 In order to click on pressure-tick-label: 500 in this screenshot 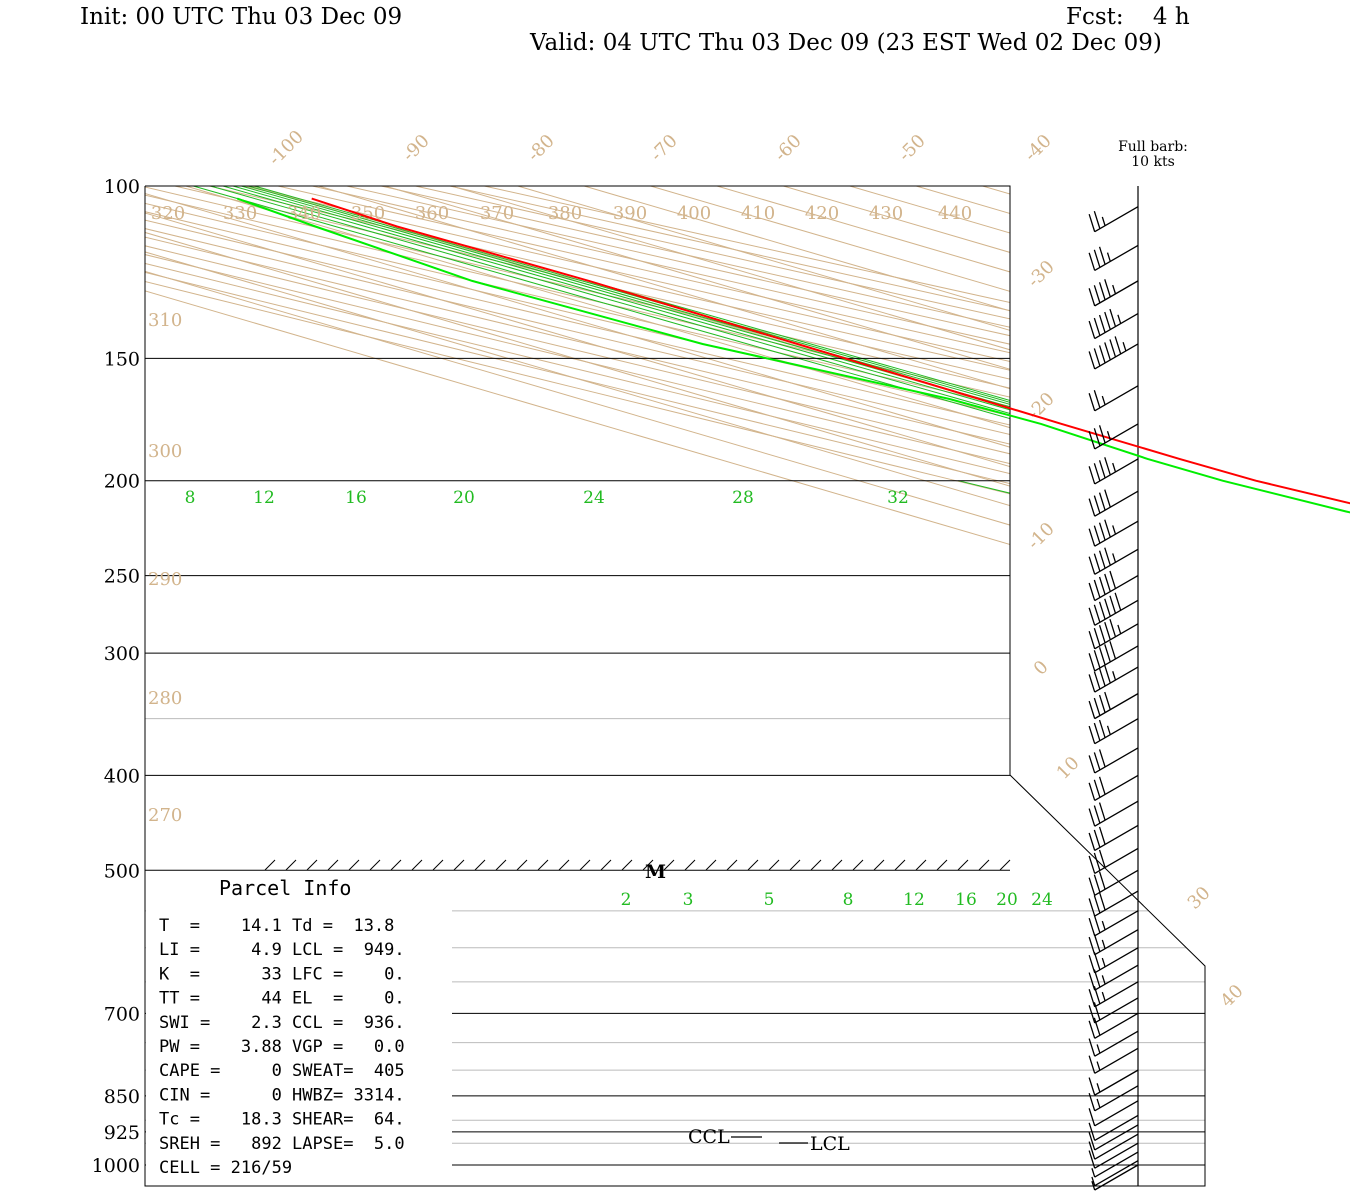, I will do `click(122, 871)`.